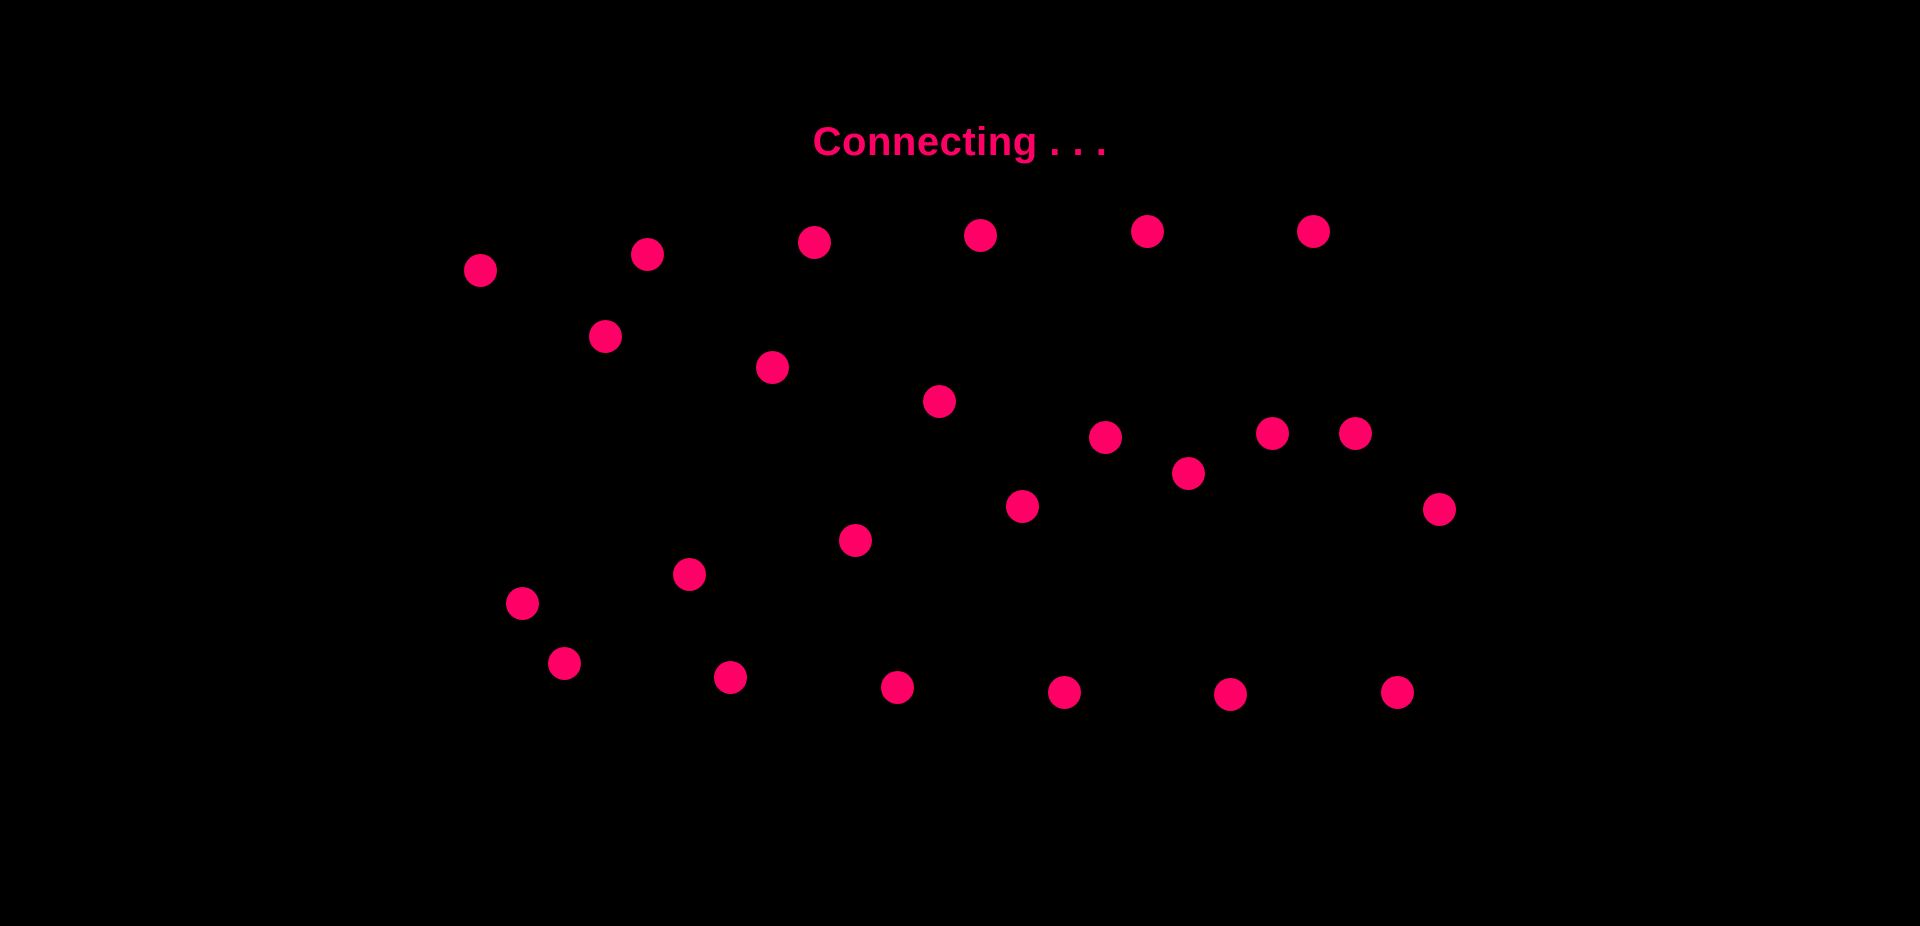 Image resolution: width=1920 pixels, height=926 pixels. Describe the element at coordinates (960, 142) in the screenshot. I see `connecting-status-text: Connecting . . .` at that location.